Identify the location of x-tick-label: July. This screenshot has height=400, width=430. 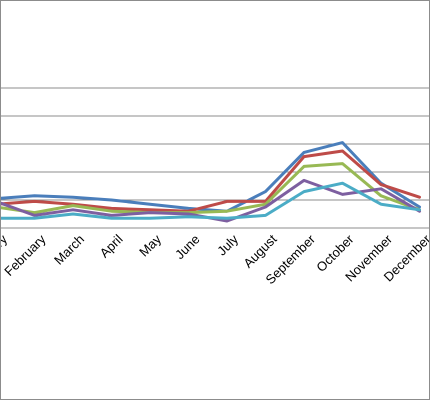
(227, 244).